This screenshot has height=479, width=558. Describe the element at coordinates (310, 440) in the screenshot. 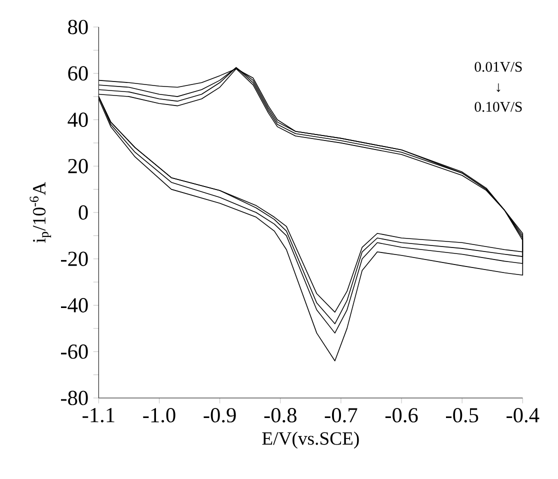

I see `x-axis-title: E/V(vs.SCE)` at that location.